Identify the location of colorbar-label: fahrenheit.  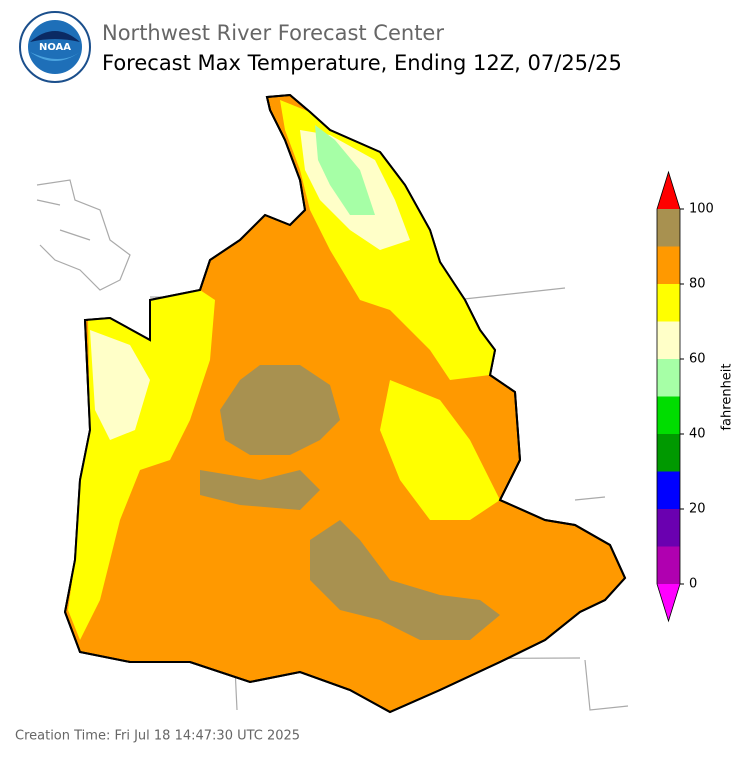
(727, 396).